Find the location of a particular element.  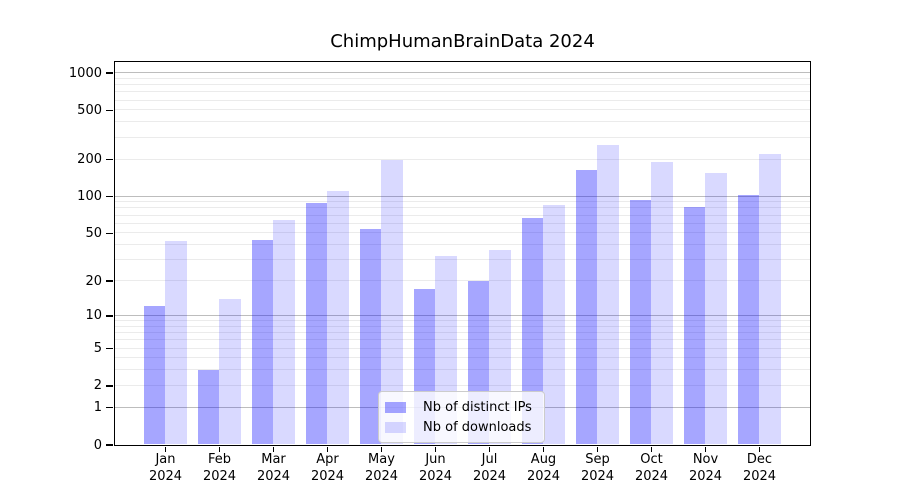

x-tick-label: Jan 2024 is located at coordinates (166, 468).